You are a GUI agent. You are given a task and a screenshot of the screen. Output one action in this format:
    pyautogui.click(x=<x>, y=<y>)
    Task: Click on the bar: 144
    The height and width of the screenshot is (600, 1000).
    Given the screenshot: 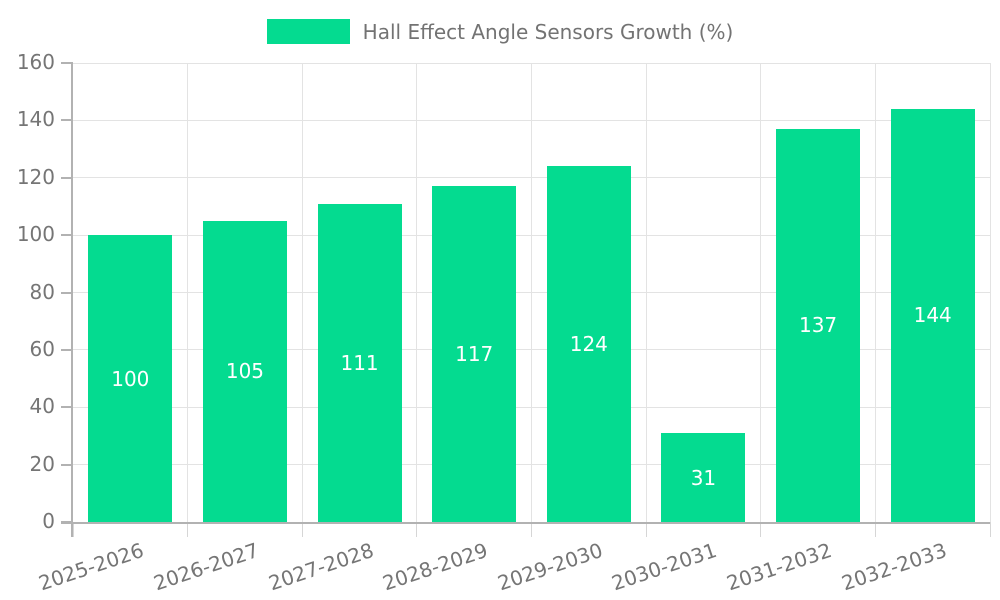 What is the action you would take?
    pyautogui.click(x=932, y=315)
    